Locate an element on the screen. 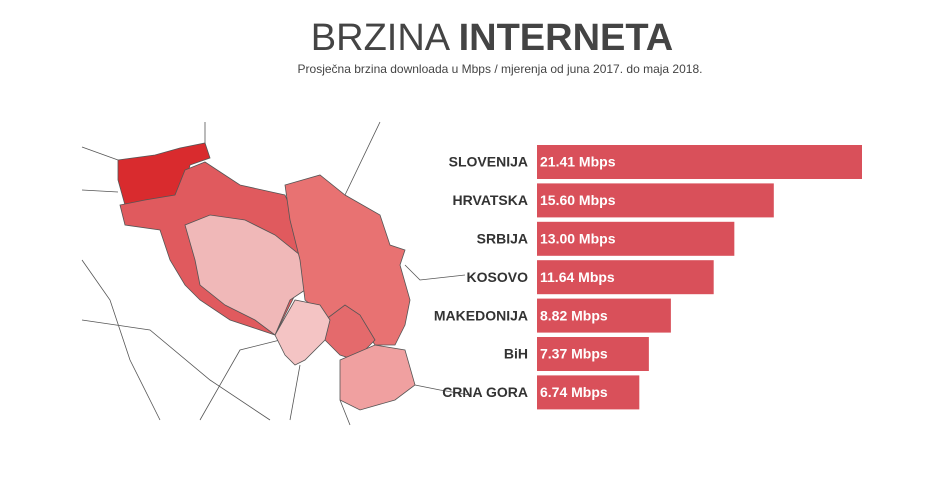  map-macedonia is located at coordinates (377, 377).